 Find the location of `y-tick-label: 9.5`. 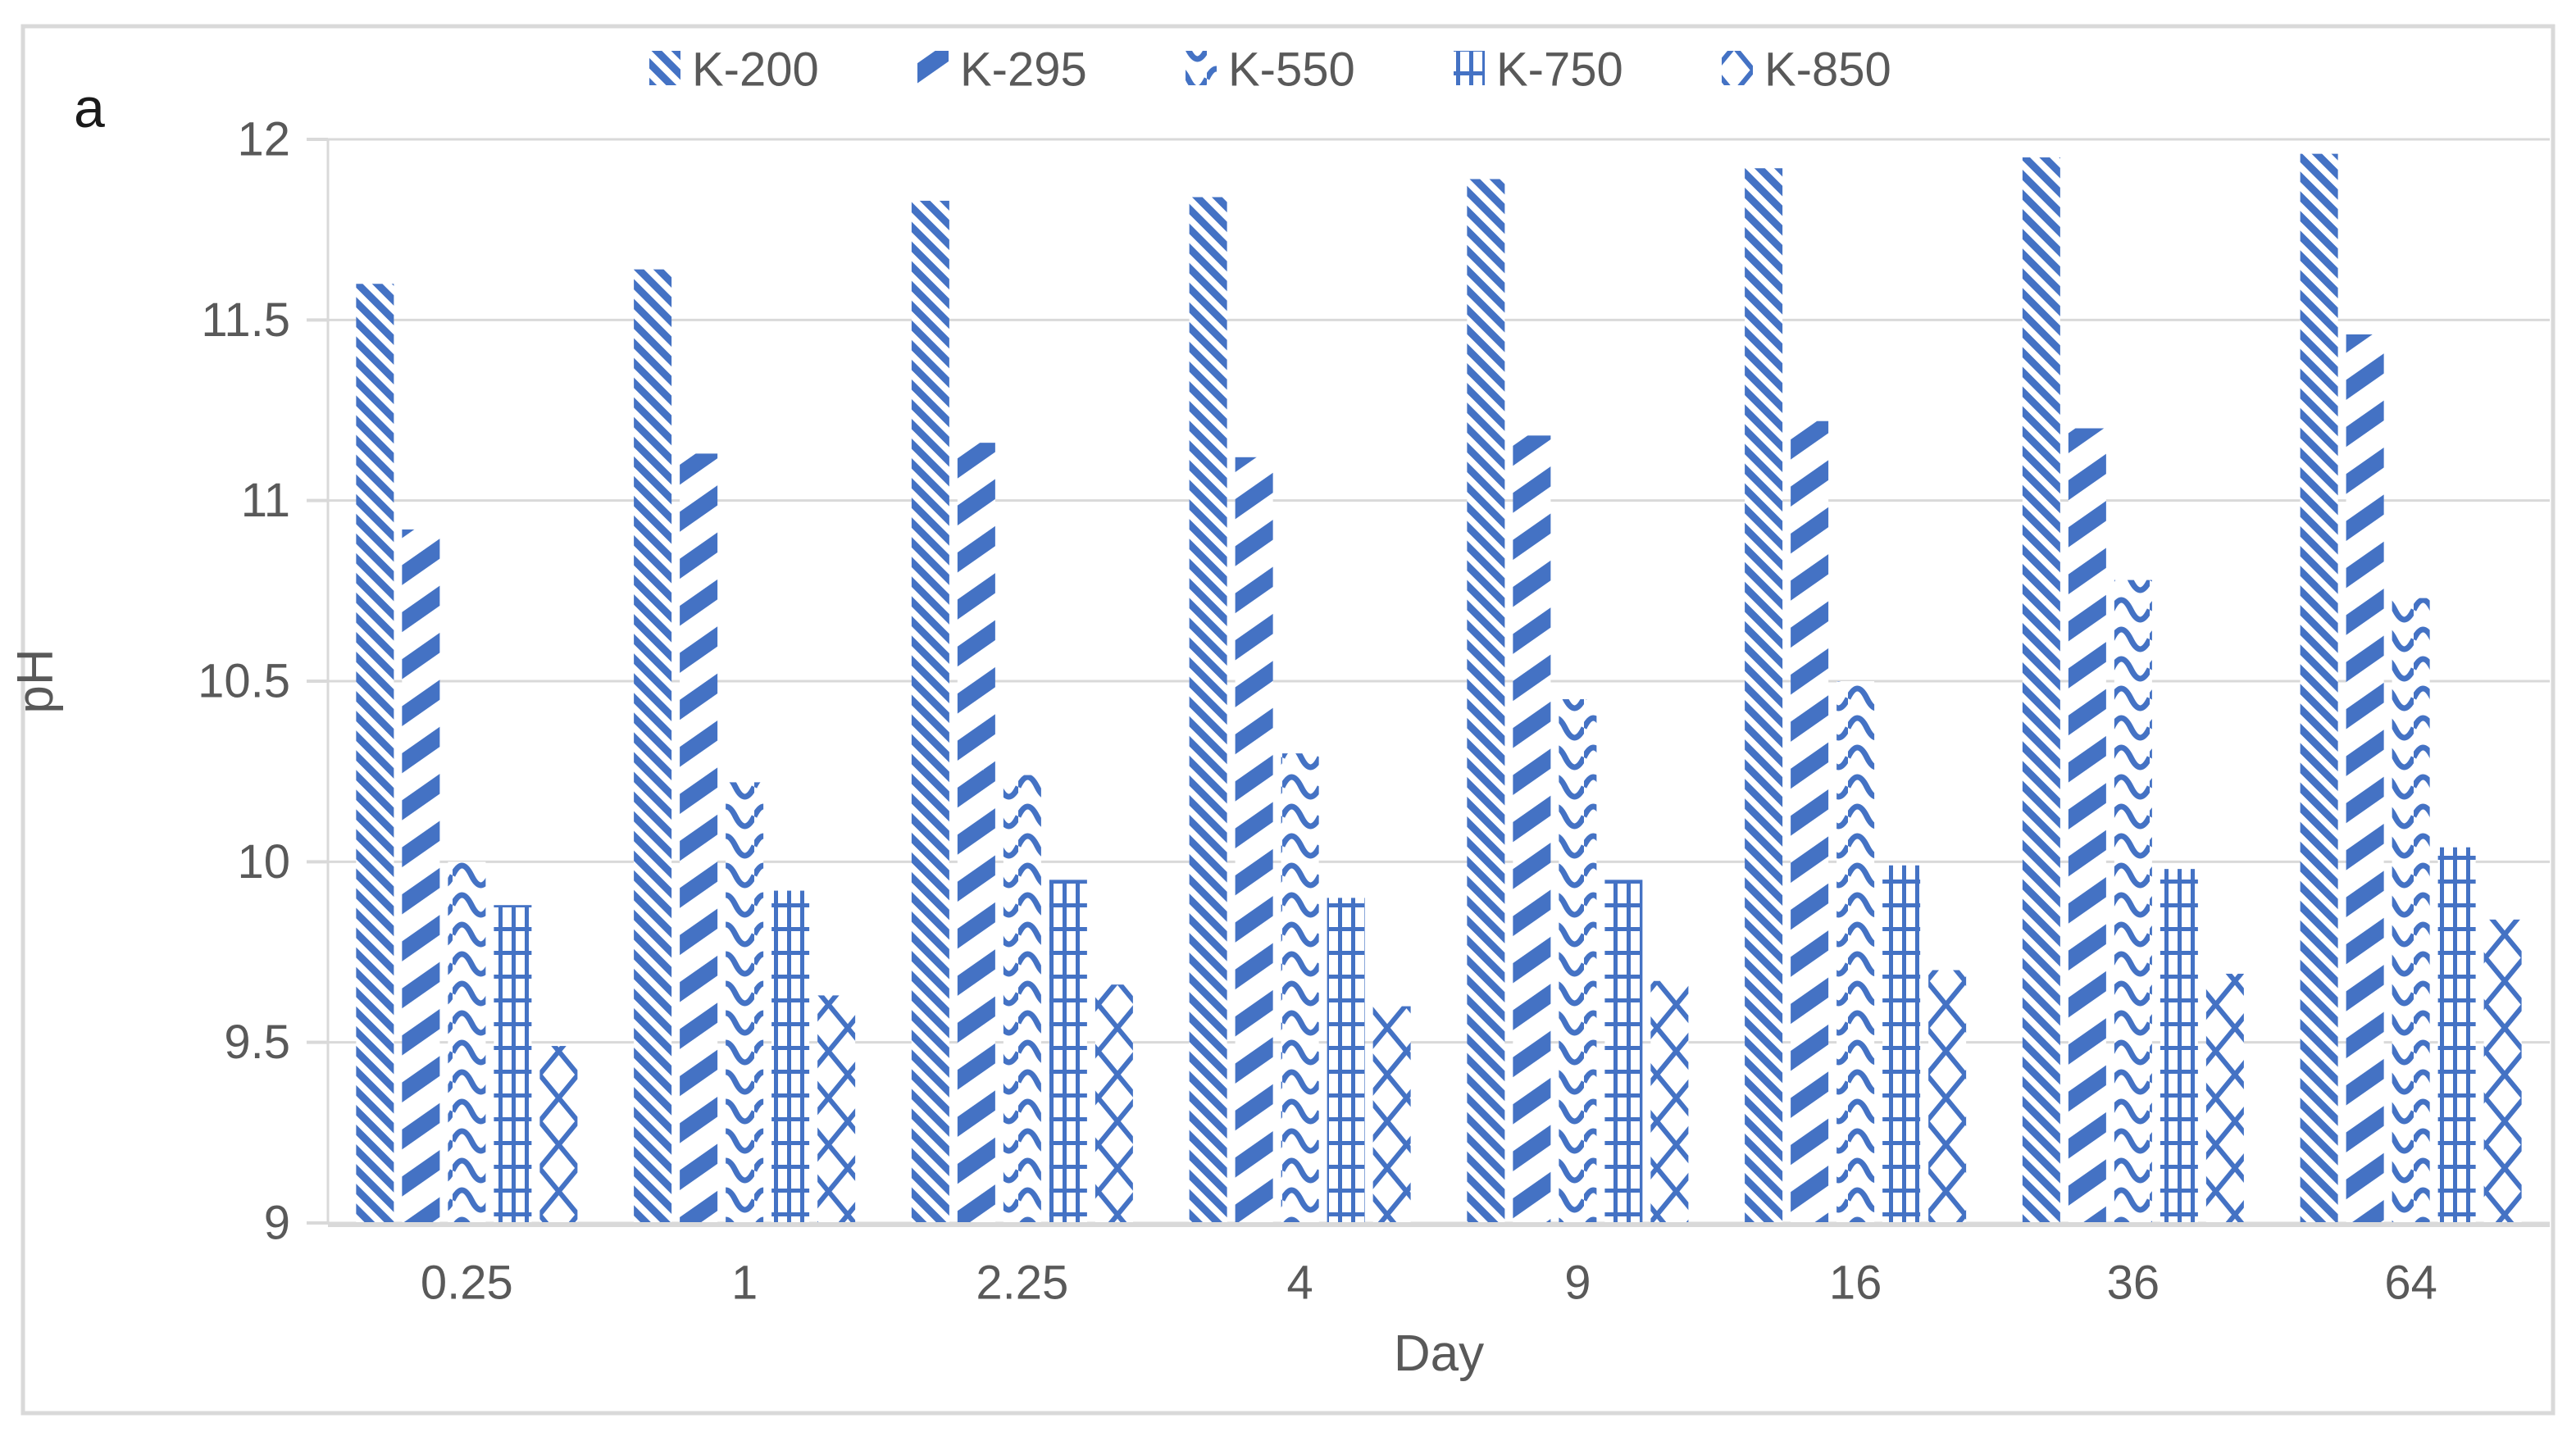

y-tick-label: 9.5 is located at coordinates (257, 1042).